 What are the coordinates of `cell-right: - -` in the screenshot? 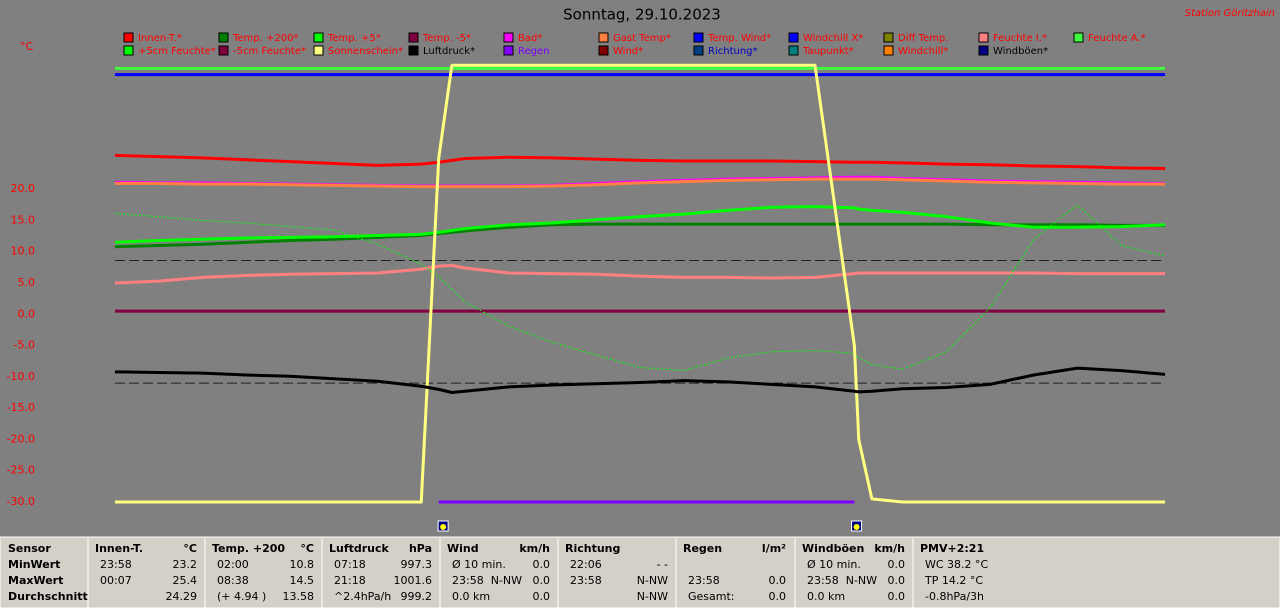 It's located at (662, 564).